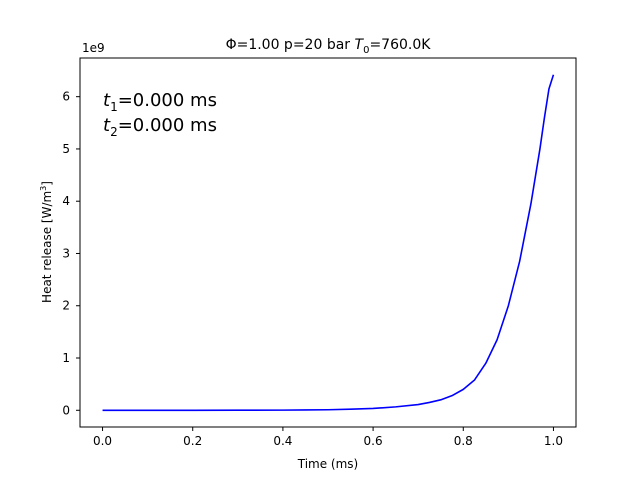  Describe the element at coordinates (553, 441) in the screenshot. I see `x-tick-label: 1.0` at that location.